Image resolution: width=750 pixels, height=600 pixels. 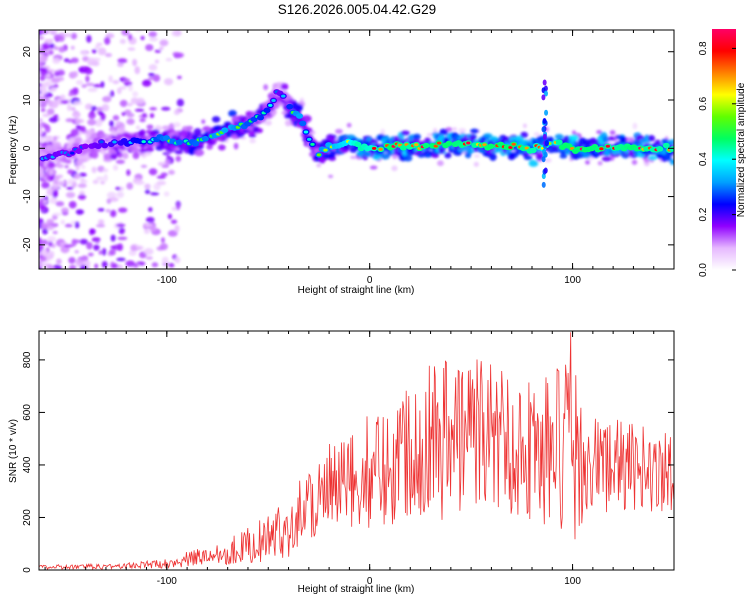 What do you see at coordinates (717, 159) in the screenshot?
I see `colorbar-ticks: 0.0 0.2 0.4 0.6 0.8` at bounding box center [717, 159].